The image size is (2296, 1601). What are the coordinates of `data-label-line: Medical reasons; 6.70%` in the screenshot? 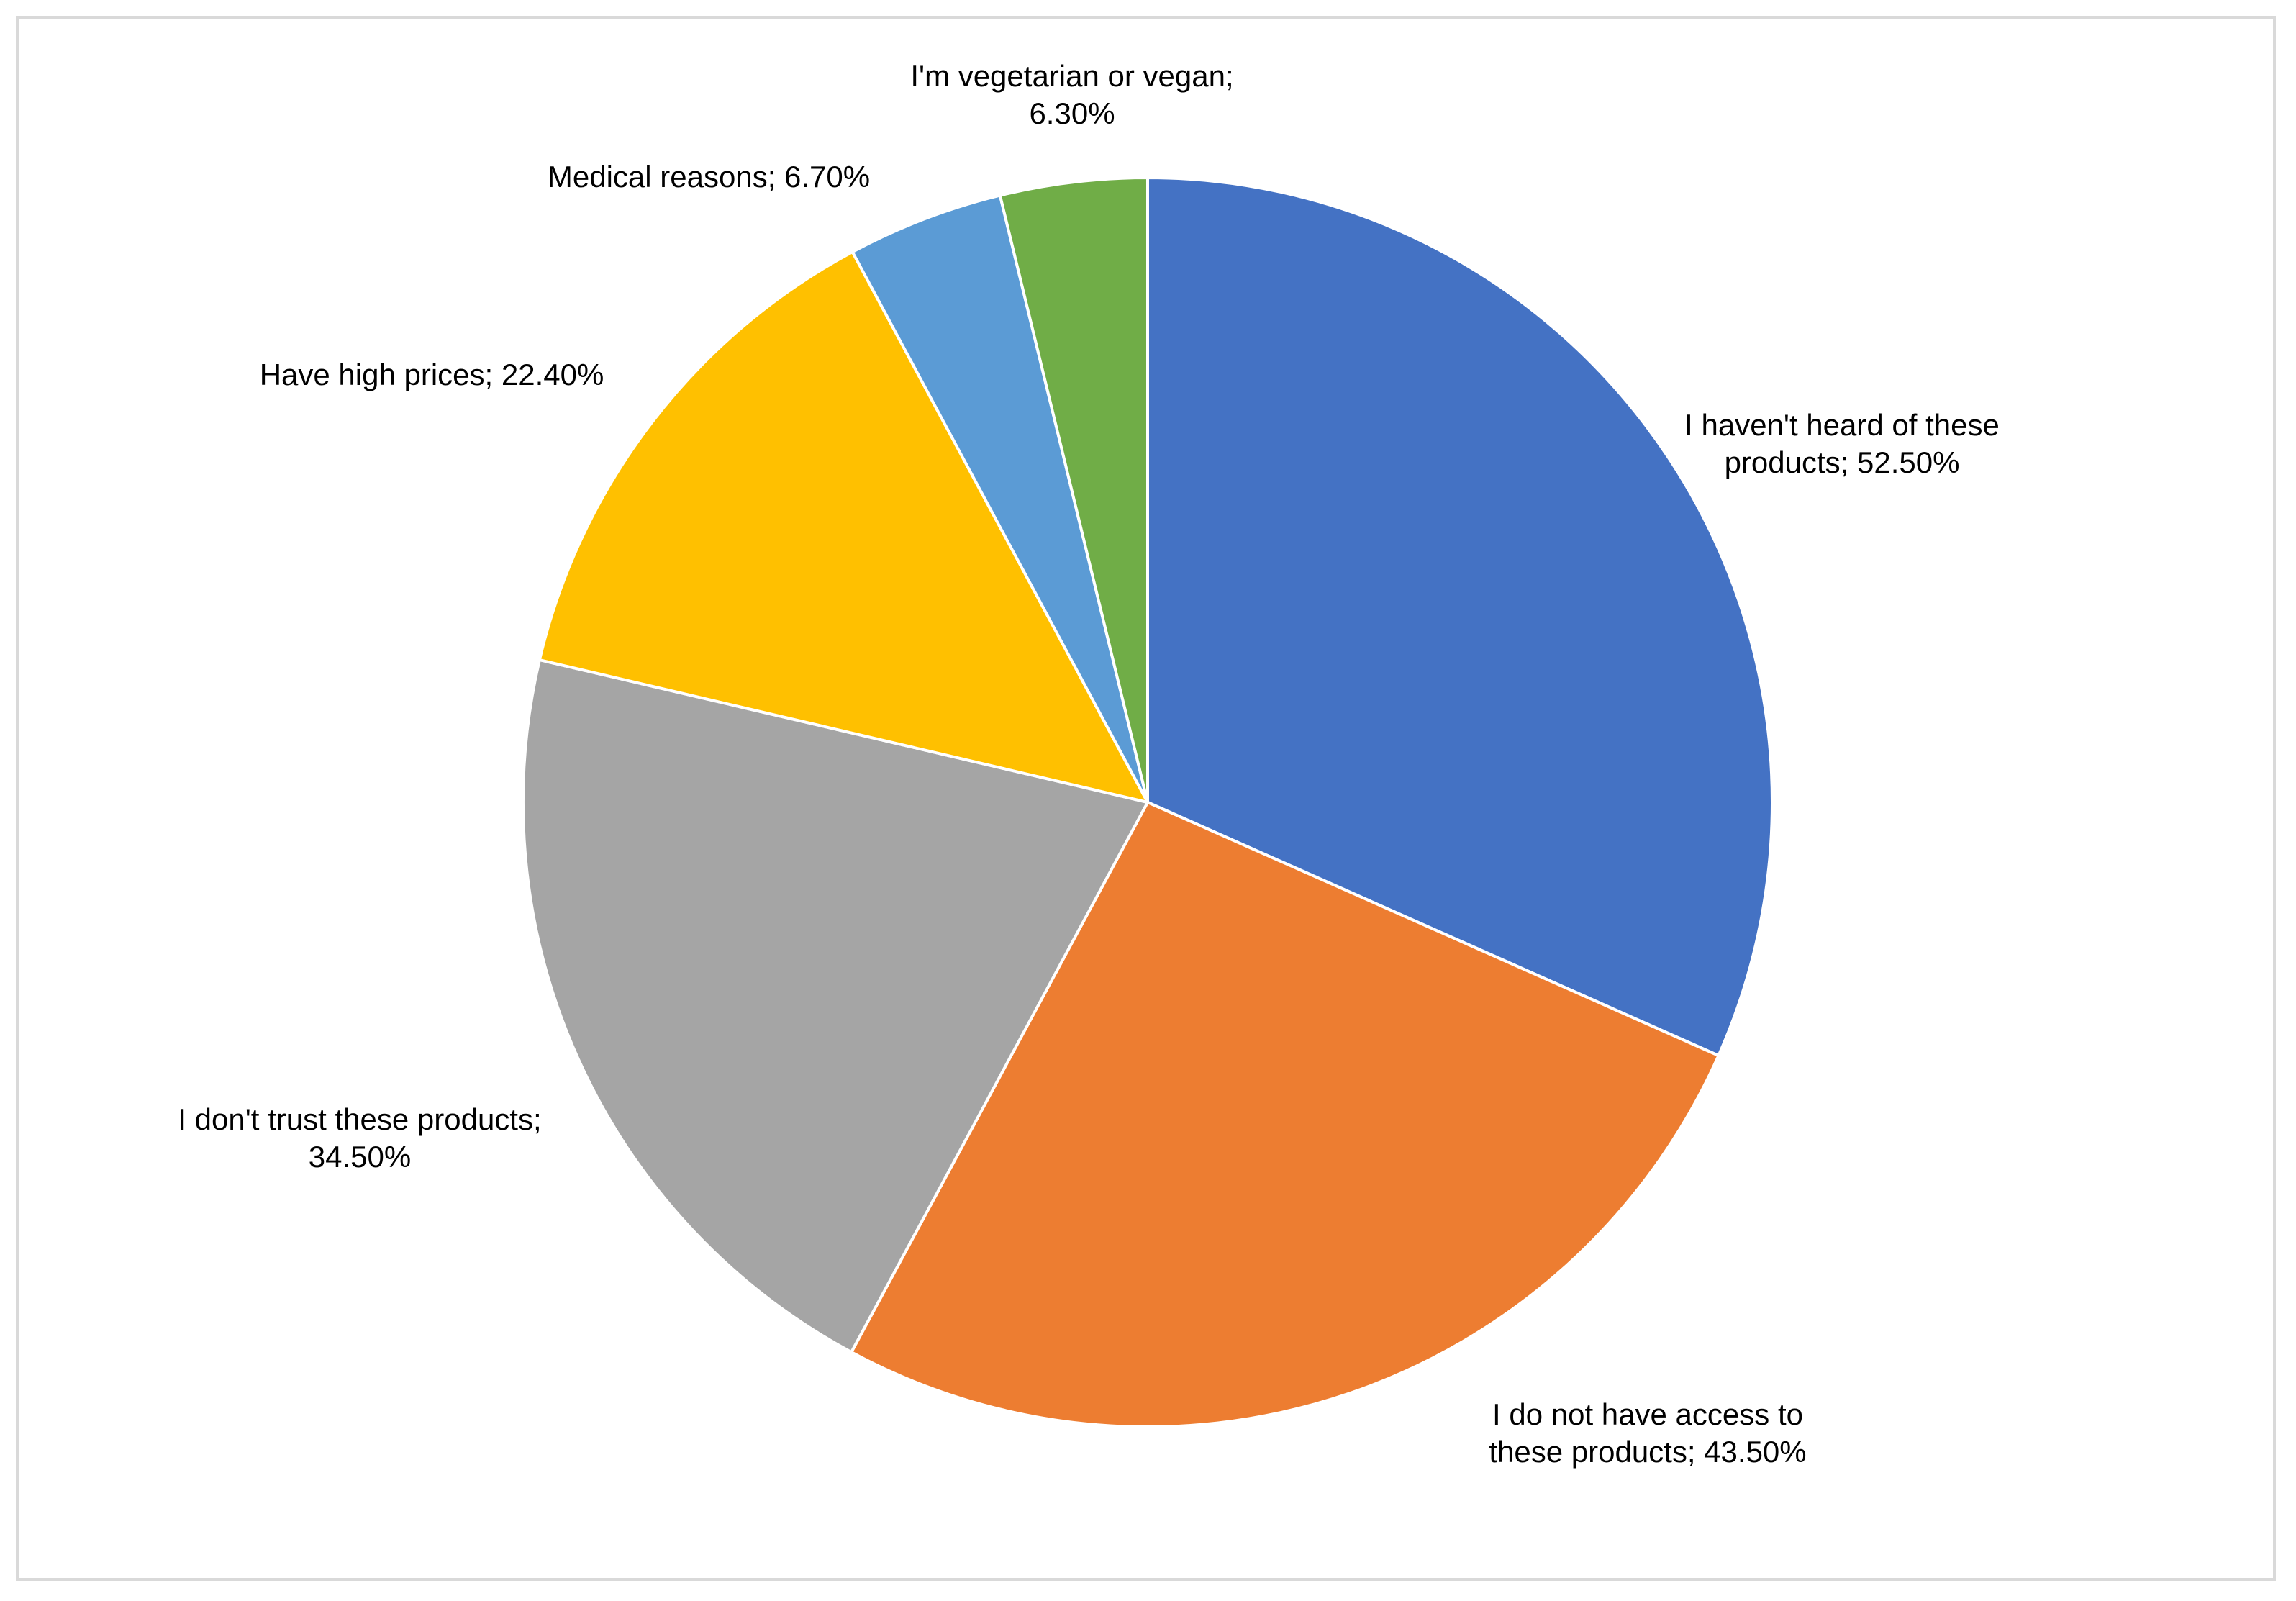 It's located at (709, 177).